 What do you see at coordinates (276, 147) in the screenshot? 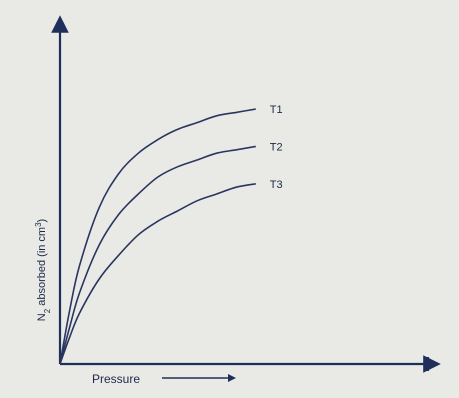
I see `series-label-t2: T2` at bounding box center [276, 147].